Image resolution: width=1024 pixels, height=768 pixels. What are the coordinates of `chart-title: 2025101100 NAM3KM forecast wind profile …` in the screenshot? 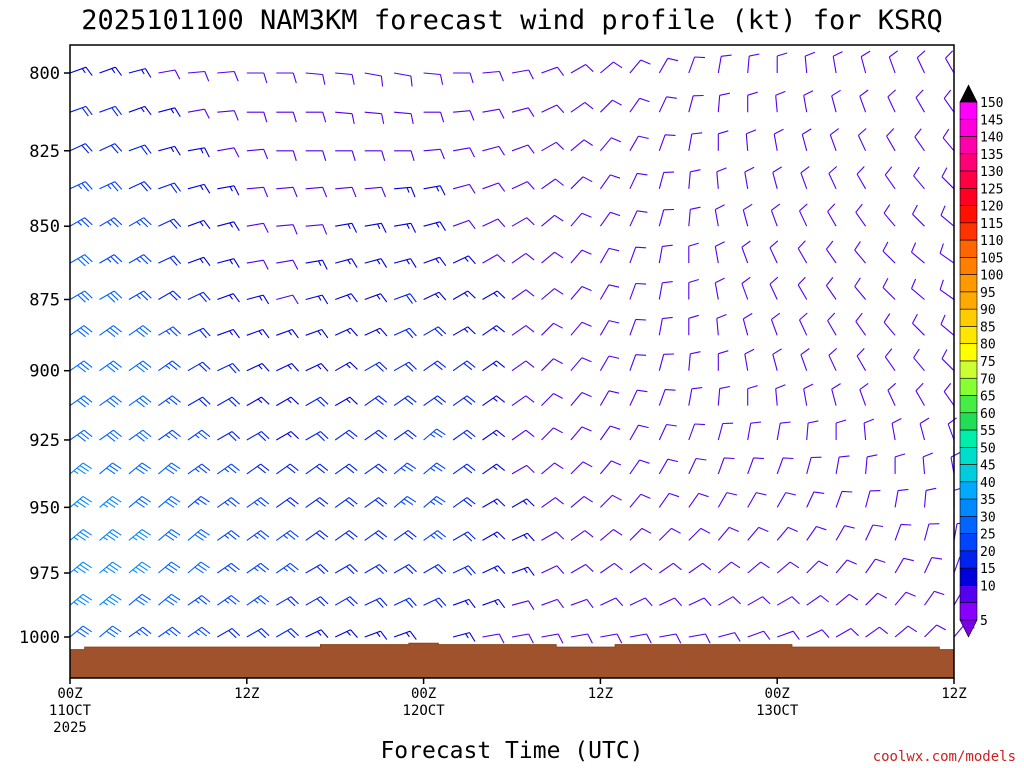 It's located at (512, 20).